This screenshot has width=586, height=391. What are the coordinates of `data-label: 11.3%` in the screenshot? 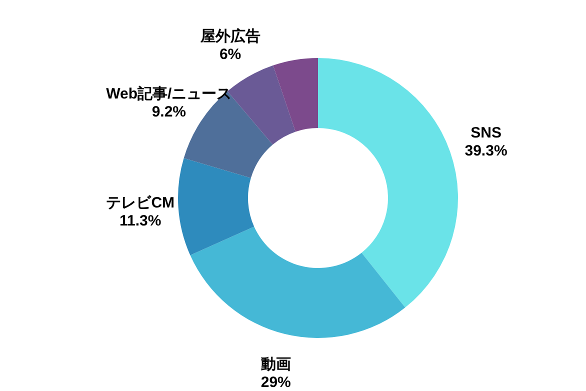 It's located at (141, 221).